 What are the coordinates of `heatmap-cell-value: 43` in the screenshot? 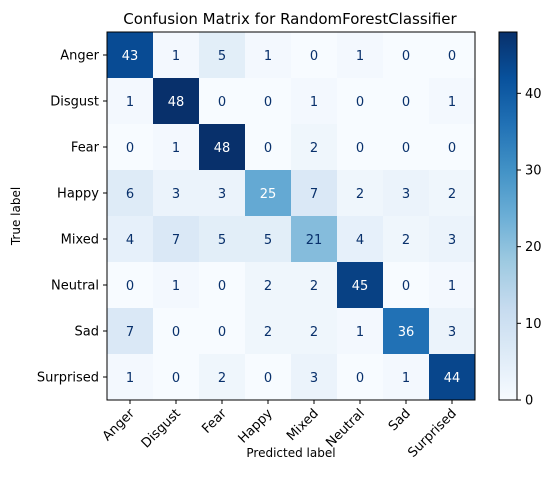 It's located at (130, 56).